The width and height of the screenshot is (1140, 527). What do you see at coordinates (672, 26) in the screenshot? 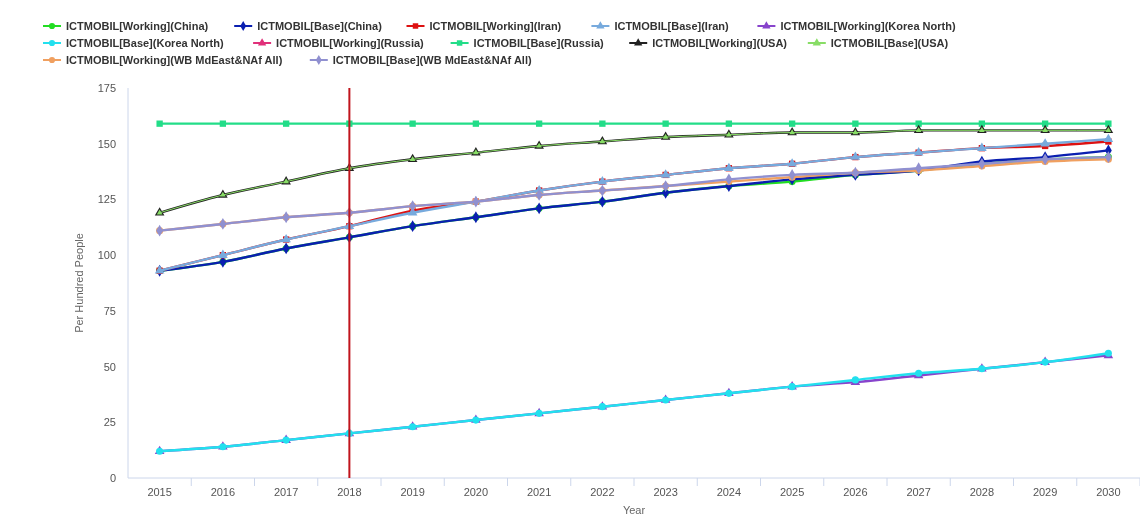
I see `legend-label: ICTMOBIL[Base](Iran)` at bounding box center [672, 26].